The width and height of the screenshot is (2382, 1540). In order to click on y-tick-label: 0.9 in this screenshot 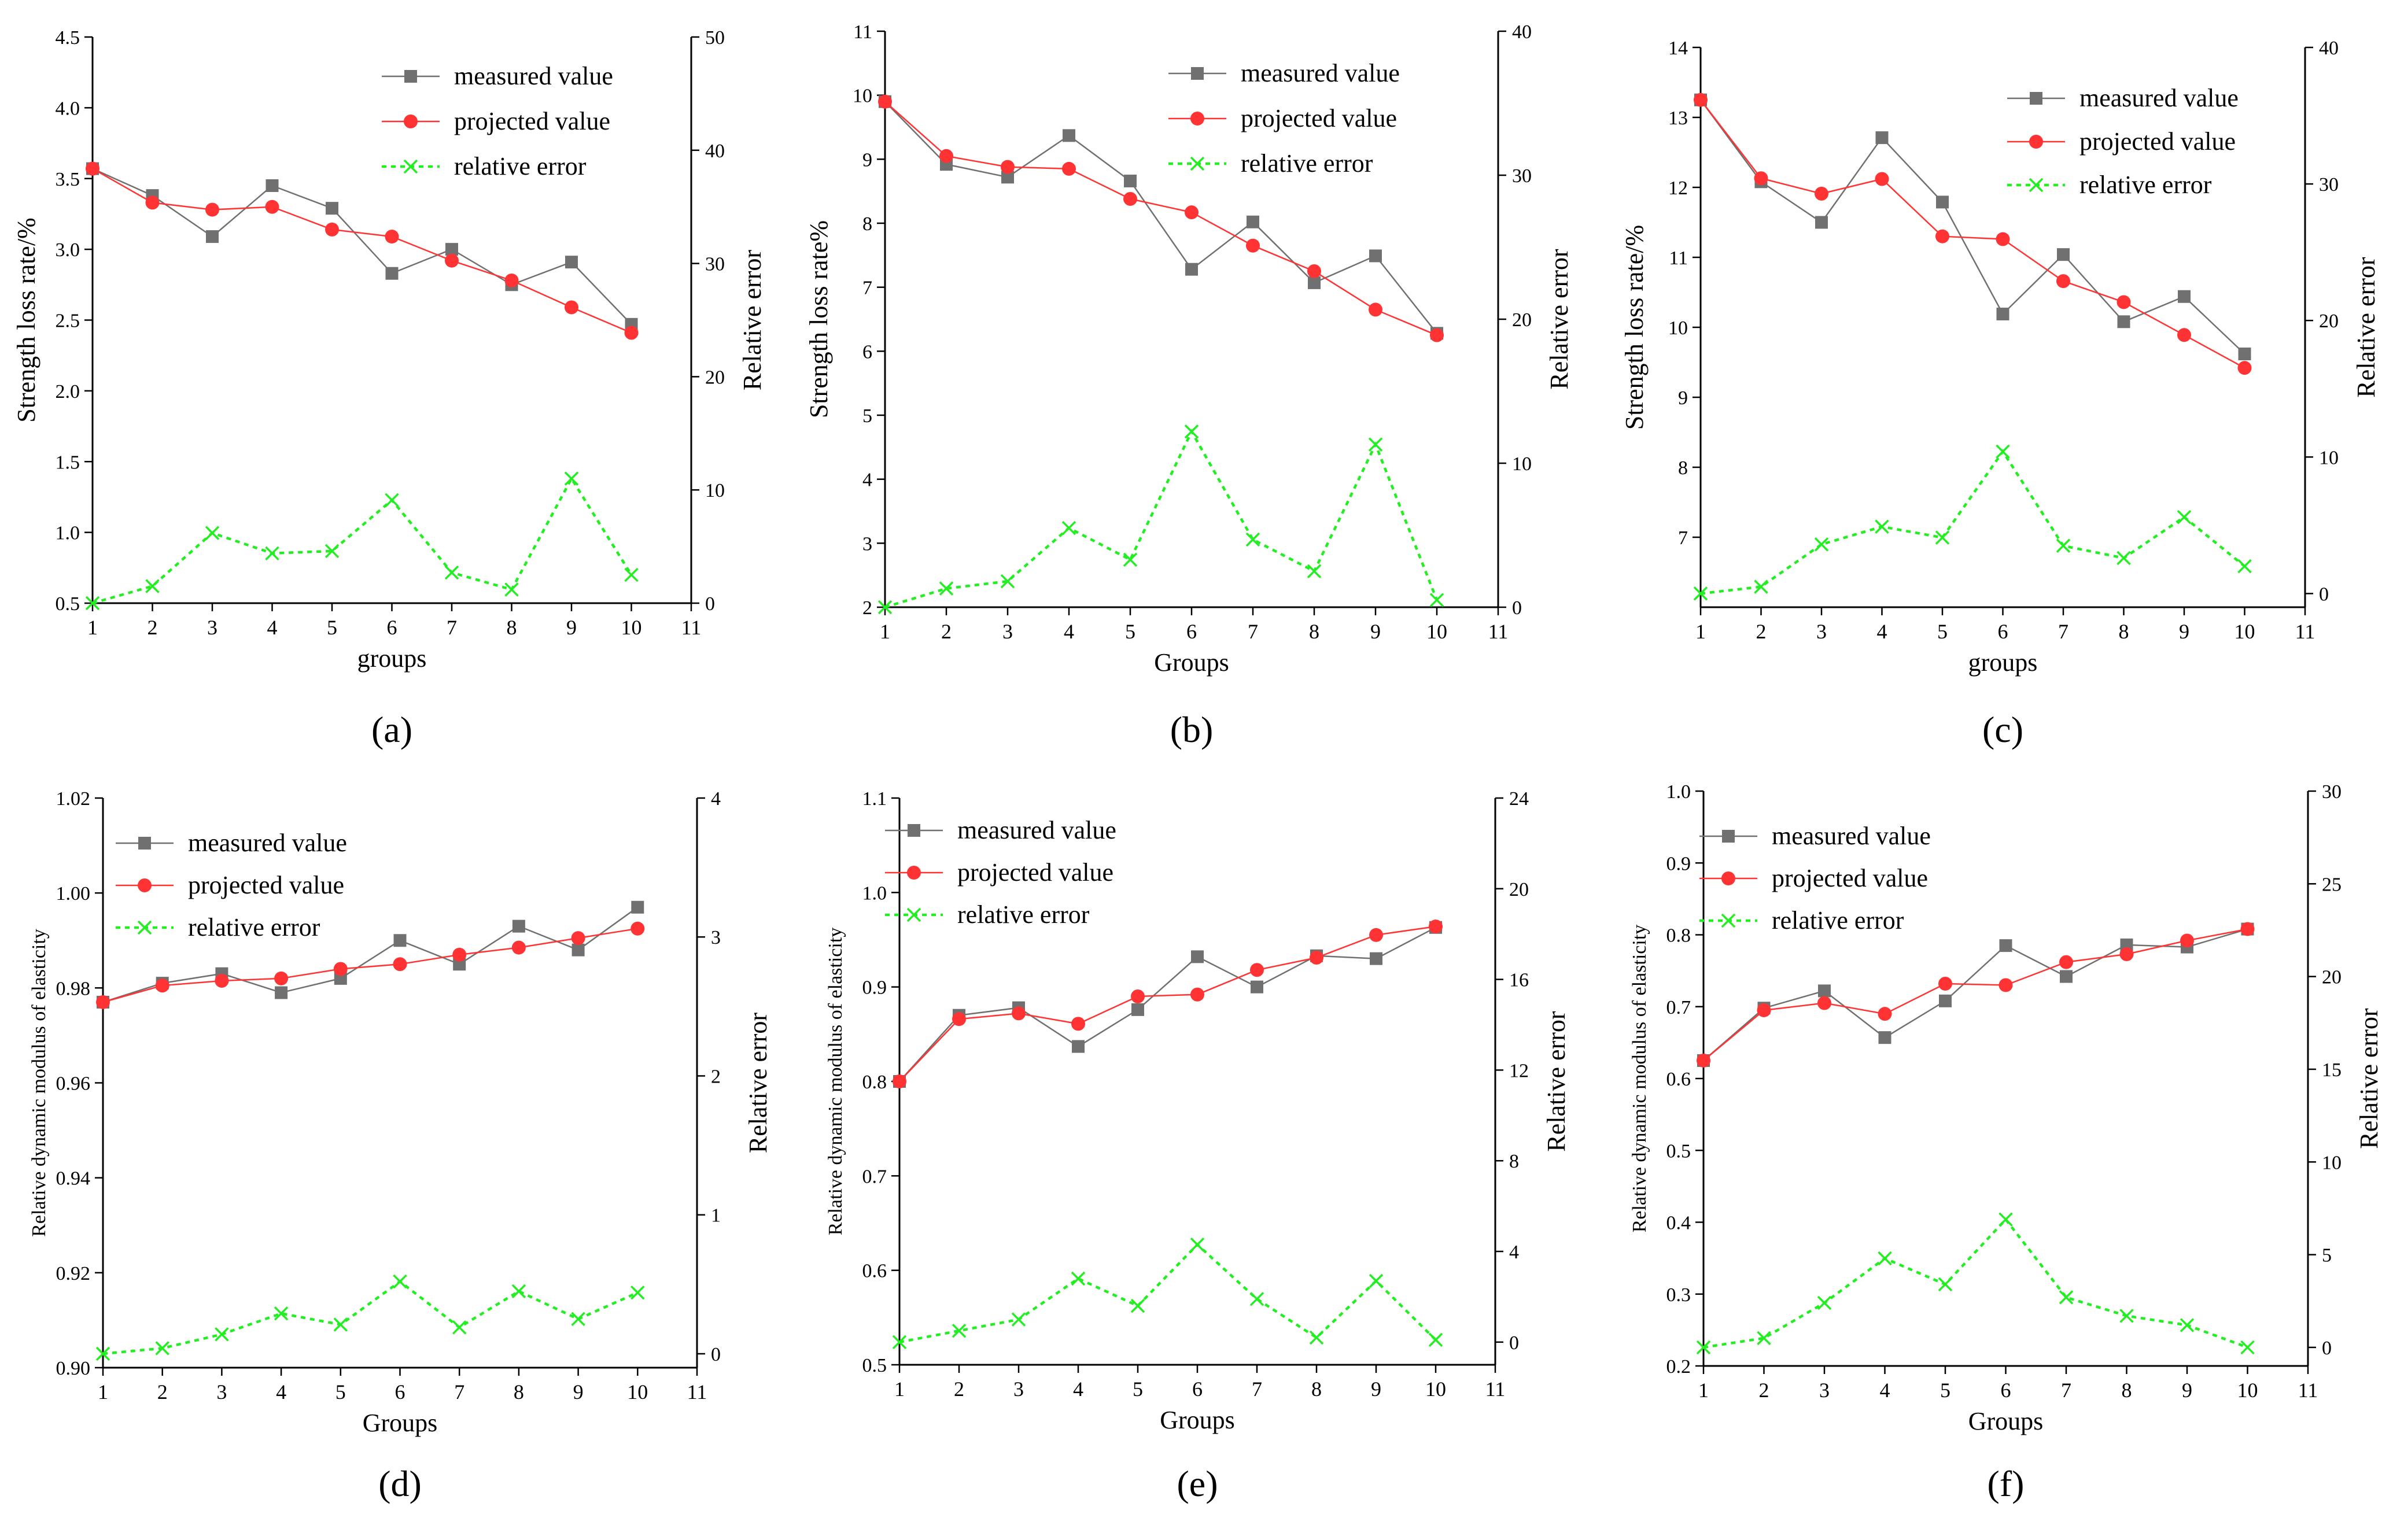, I will do `click(1679, 864)`.